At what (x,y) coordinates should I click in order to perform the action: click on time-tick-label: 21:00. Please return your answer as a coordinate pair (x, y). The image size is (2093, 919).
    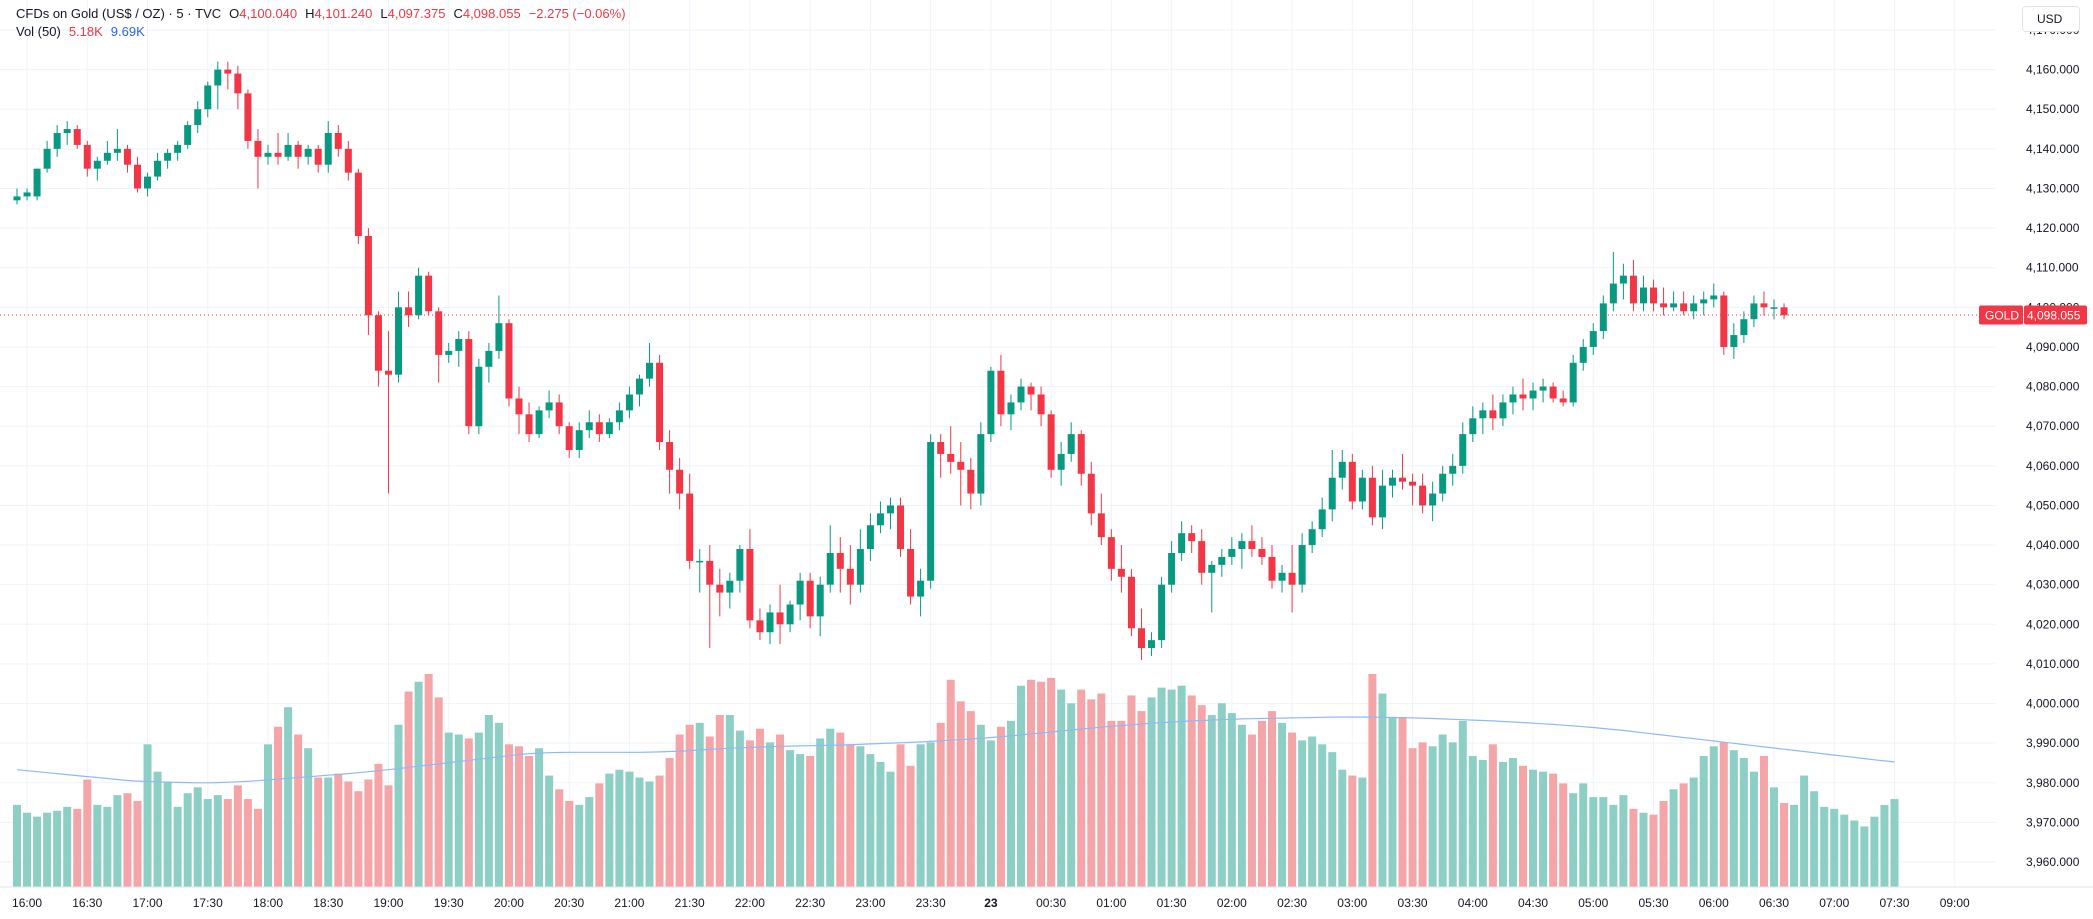
    Looking at the image, I should click on (629, 903).